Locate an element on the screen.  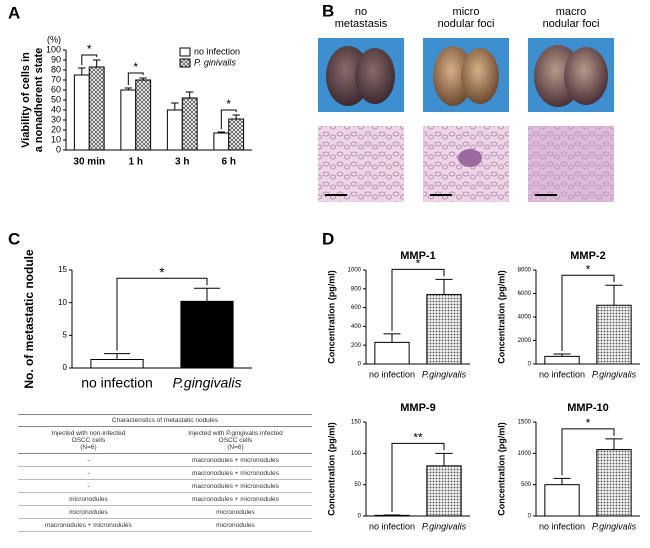
x-tick-label: 3 h is located at coordinates (182, 162).